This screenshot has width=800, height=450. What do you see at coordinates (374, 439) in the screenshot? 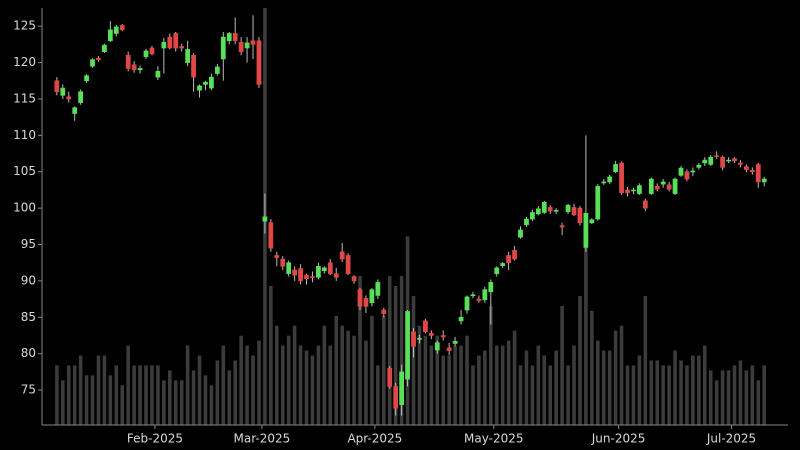
I see `x-tick-label: Apr-2025` at bounding box center [374, 439].